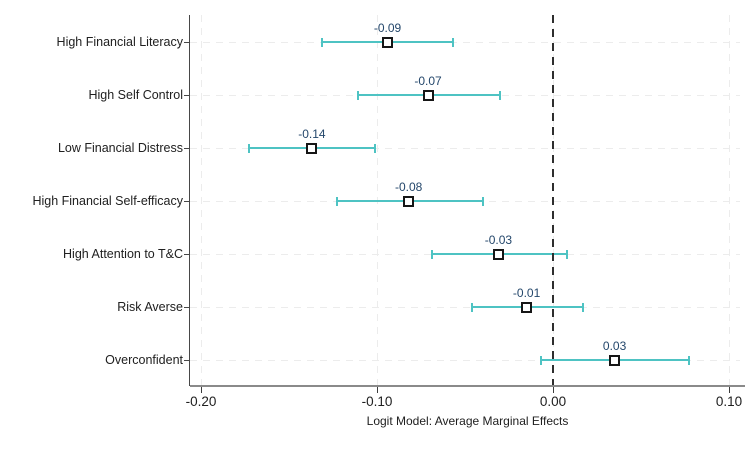 Image resolution: width=756 pixels, height=450 pixels. I want to click on x-tick-label: 0.00, so click(553, 401).